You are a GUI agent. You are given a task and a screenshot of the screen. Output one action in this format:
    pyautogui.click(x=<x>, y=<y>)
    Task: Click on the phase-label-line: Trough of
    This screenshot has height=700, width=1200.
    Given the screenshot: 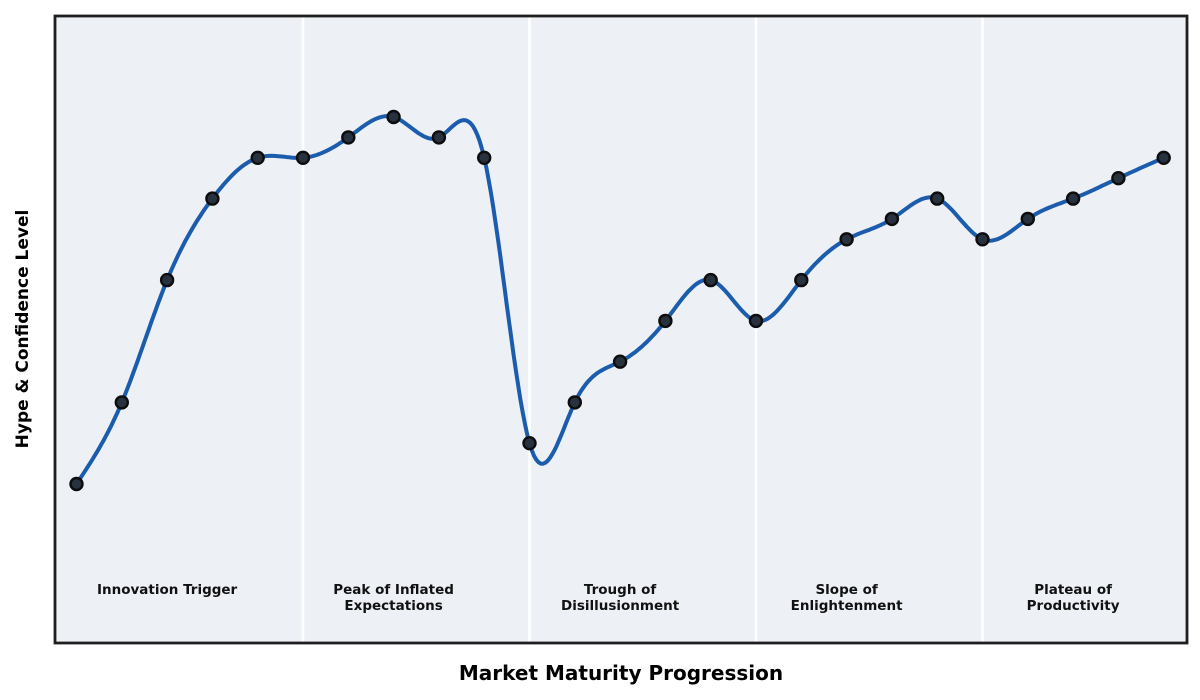 What is the action you would take?
    pyautogui.click(x=620, y=590)
    